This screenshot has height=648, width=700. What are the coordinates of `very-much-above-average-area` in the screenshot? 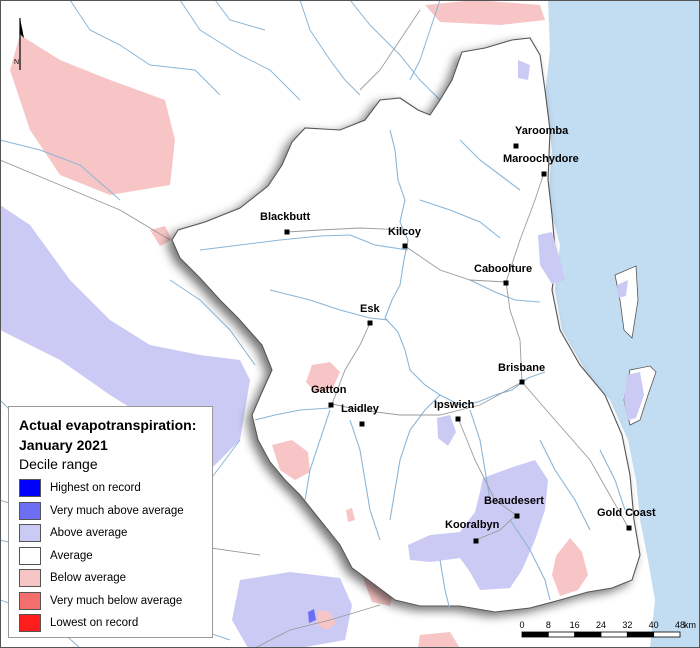 It's located at (312, 616).